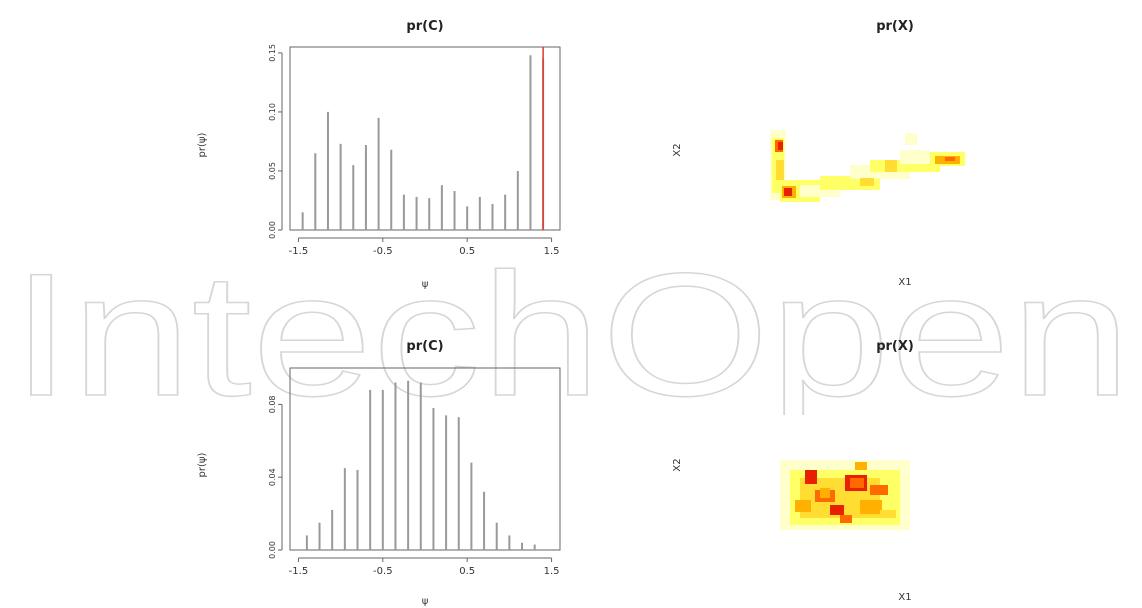  Describe the element at coordinates (272, 404) in the screenshot. I see `y-tick-label: 0.08` at that location.